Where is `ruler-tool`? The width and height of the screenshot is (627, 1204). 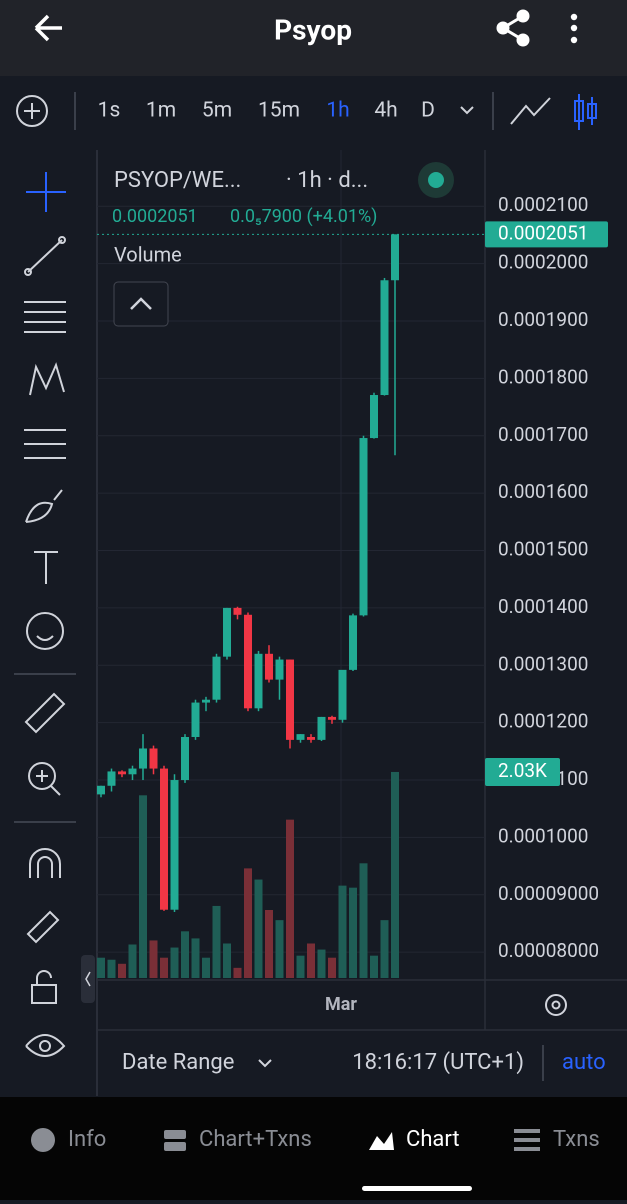 ruler-tool is located at coordinates (45, 713).